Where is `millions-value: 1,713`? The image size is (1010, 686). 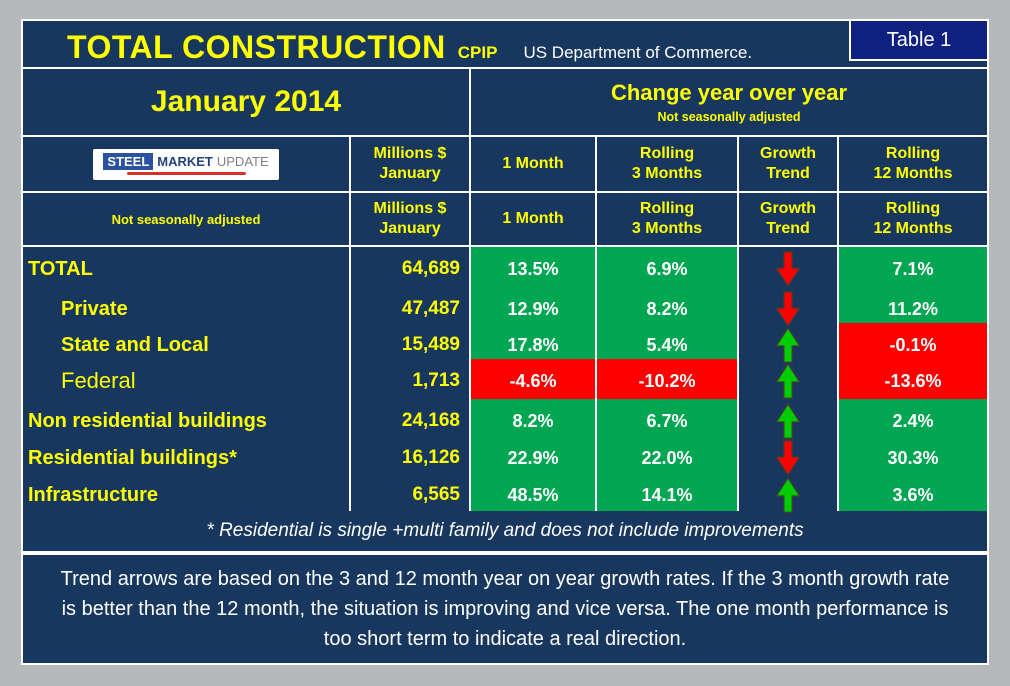
millions-value: 1,713 is located at coordinates (410, 381).